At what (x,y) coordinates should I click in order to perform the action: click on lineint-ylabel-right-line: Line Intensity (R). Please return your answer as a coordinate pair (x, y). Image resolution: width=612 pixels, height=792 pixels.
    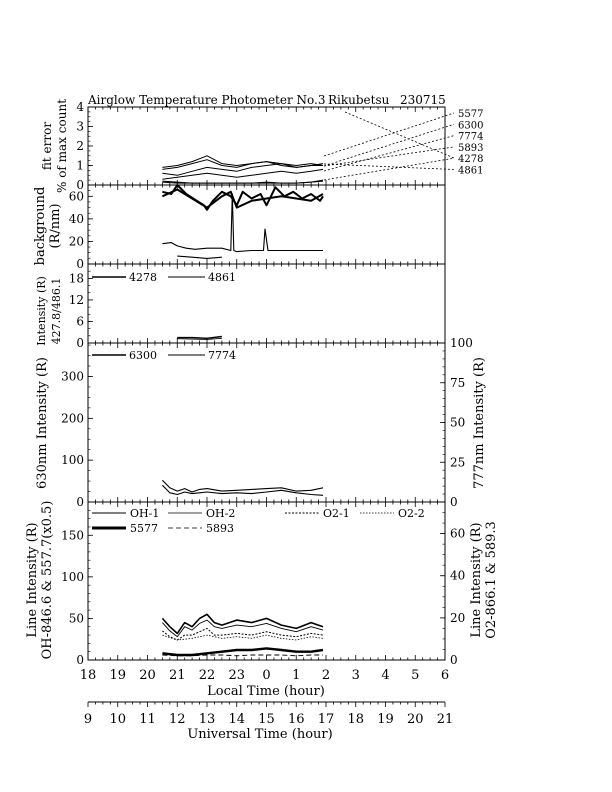
    Looking at the image, I should click on (476, 579).